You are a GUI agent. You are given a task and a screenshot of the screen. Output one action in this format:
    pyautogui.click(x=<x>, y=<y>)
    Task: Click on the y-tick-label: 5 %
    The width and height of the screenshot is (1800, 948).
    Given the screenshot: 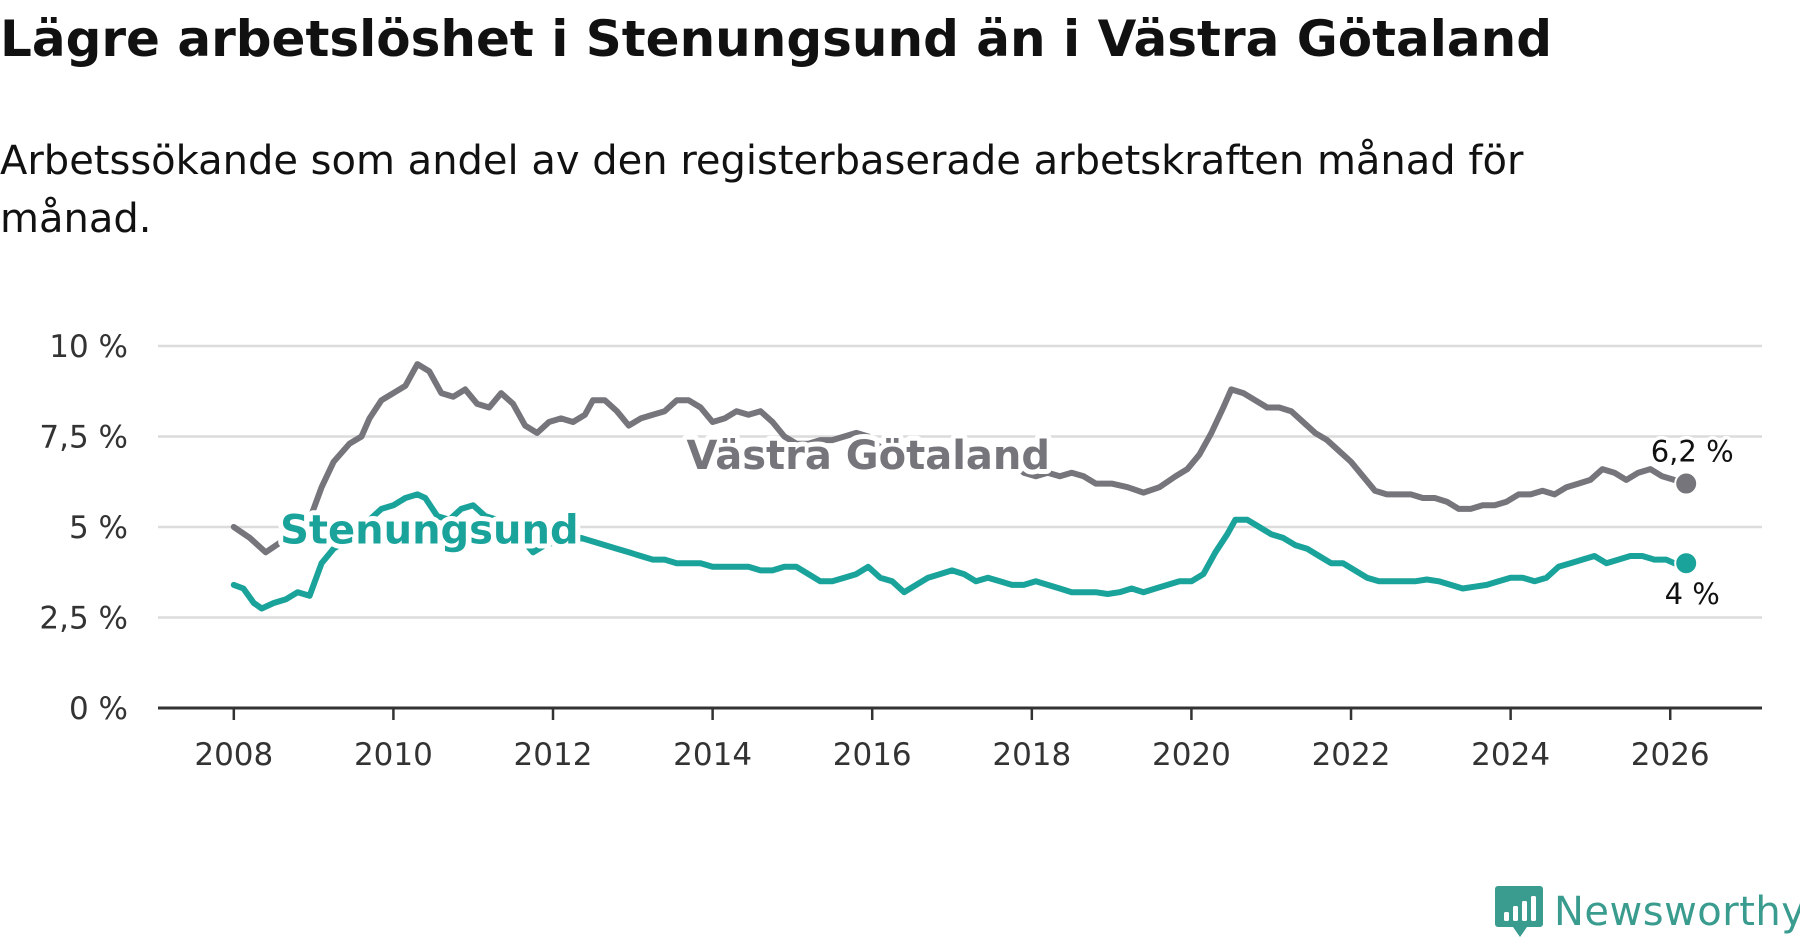 What is the action you would take?
    pyautogui.click(x=98, y=528)
    